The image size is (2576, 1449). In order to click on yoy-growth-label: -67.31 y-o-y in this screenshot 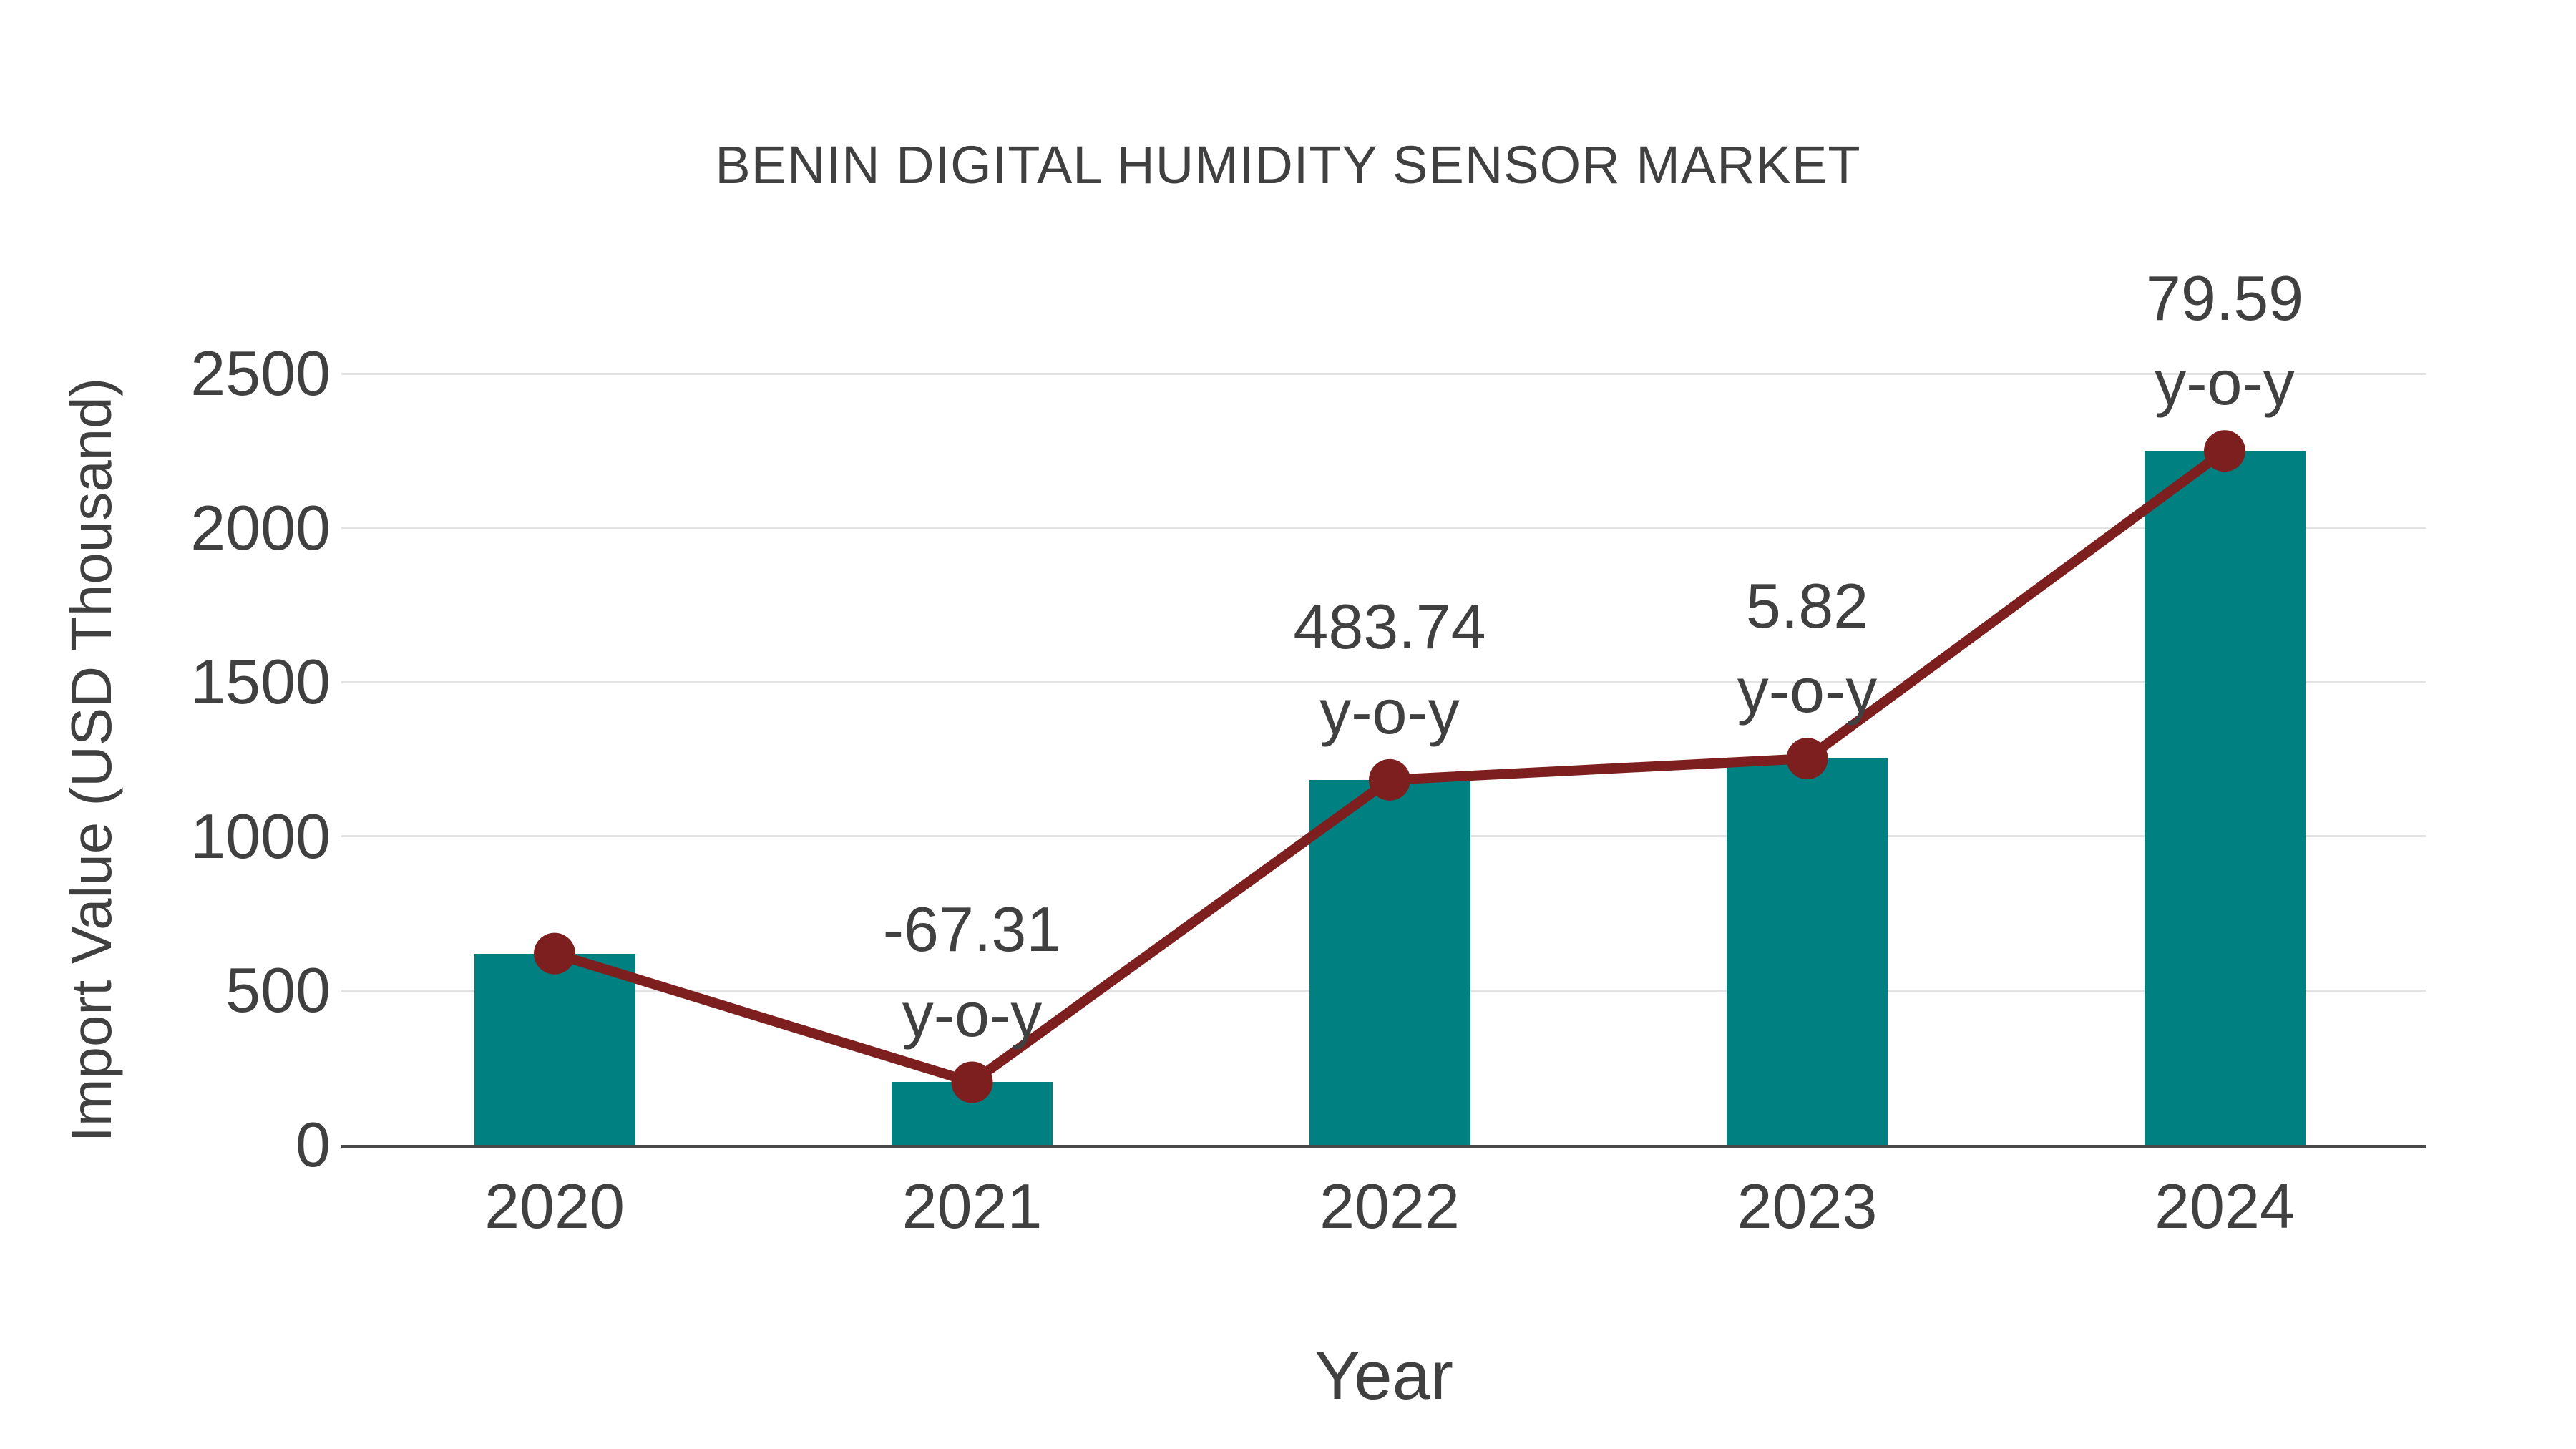, I will do `click(972, 972)`.